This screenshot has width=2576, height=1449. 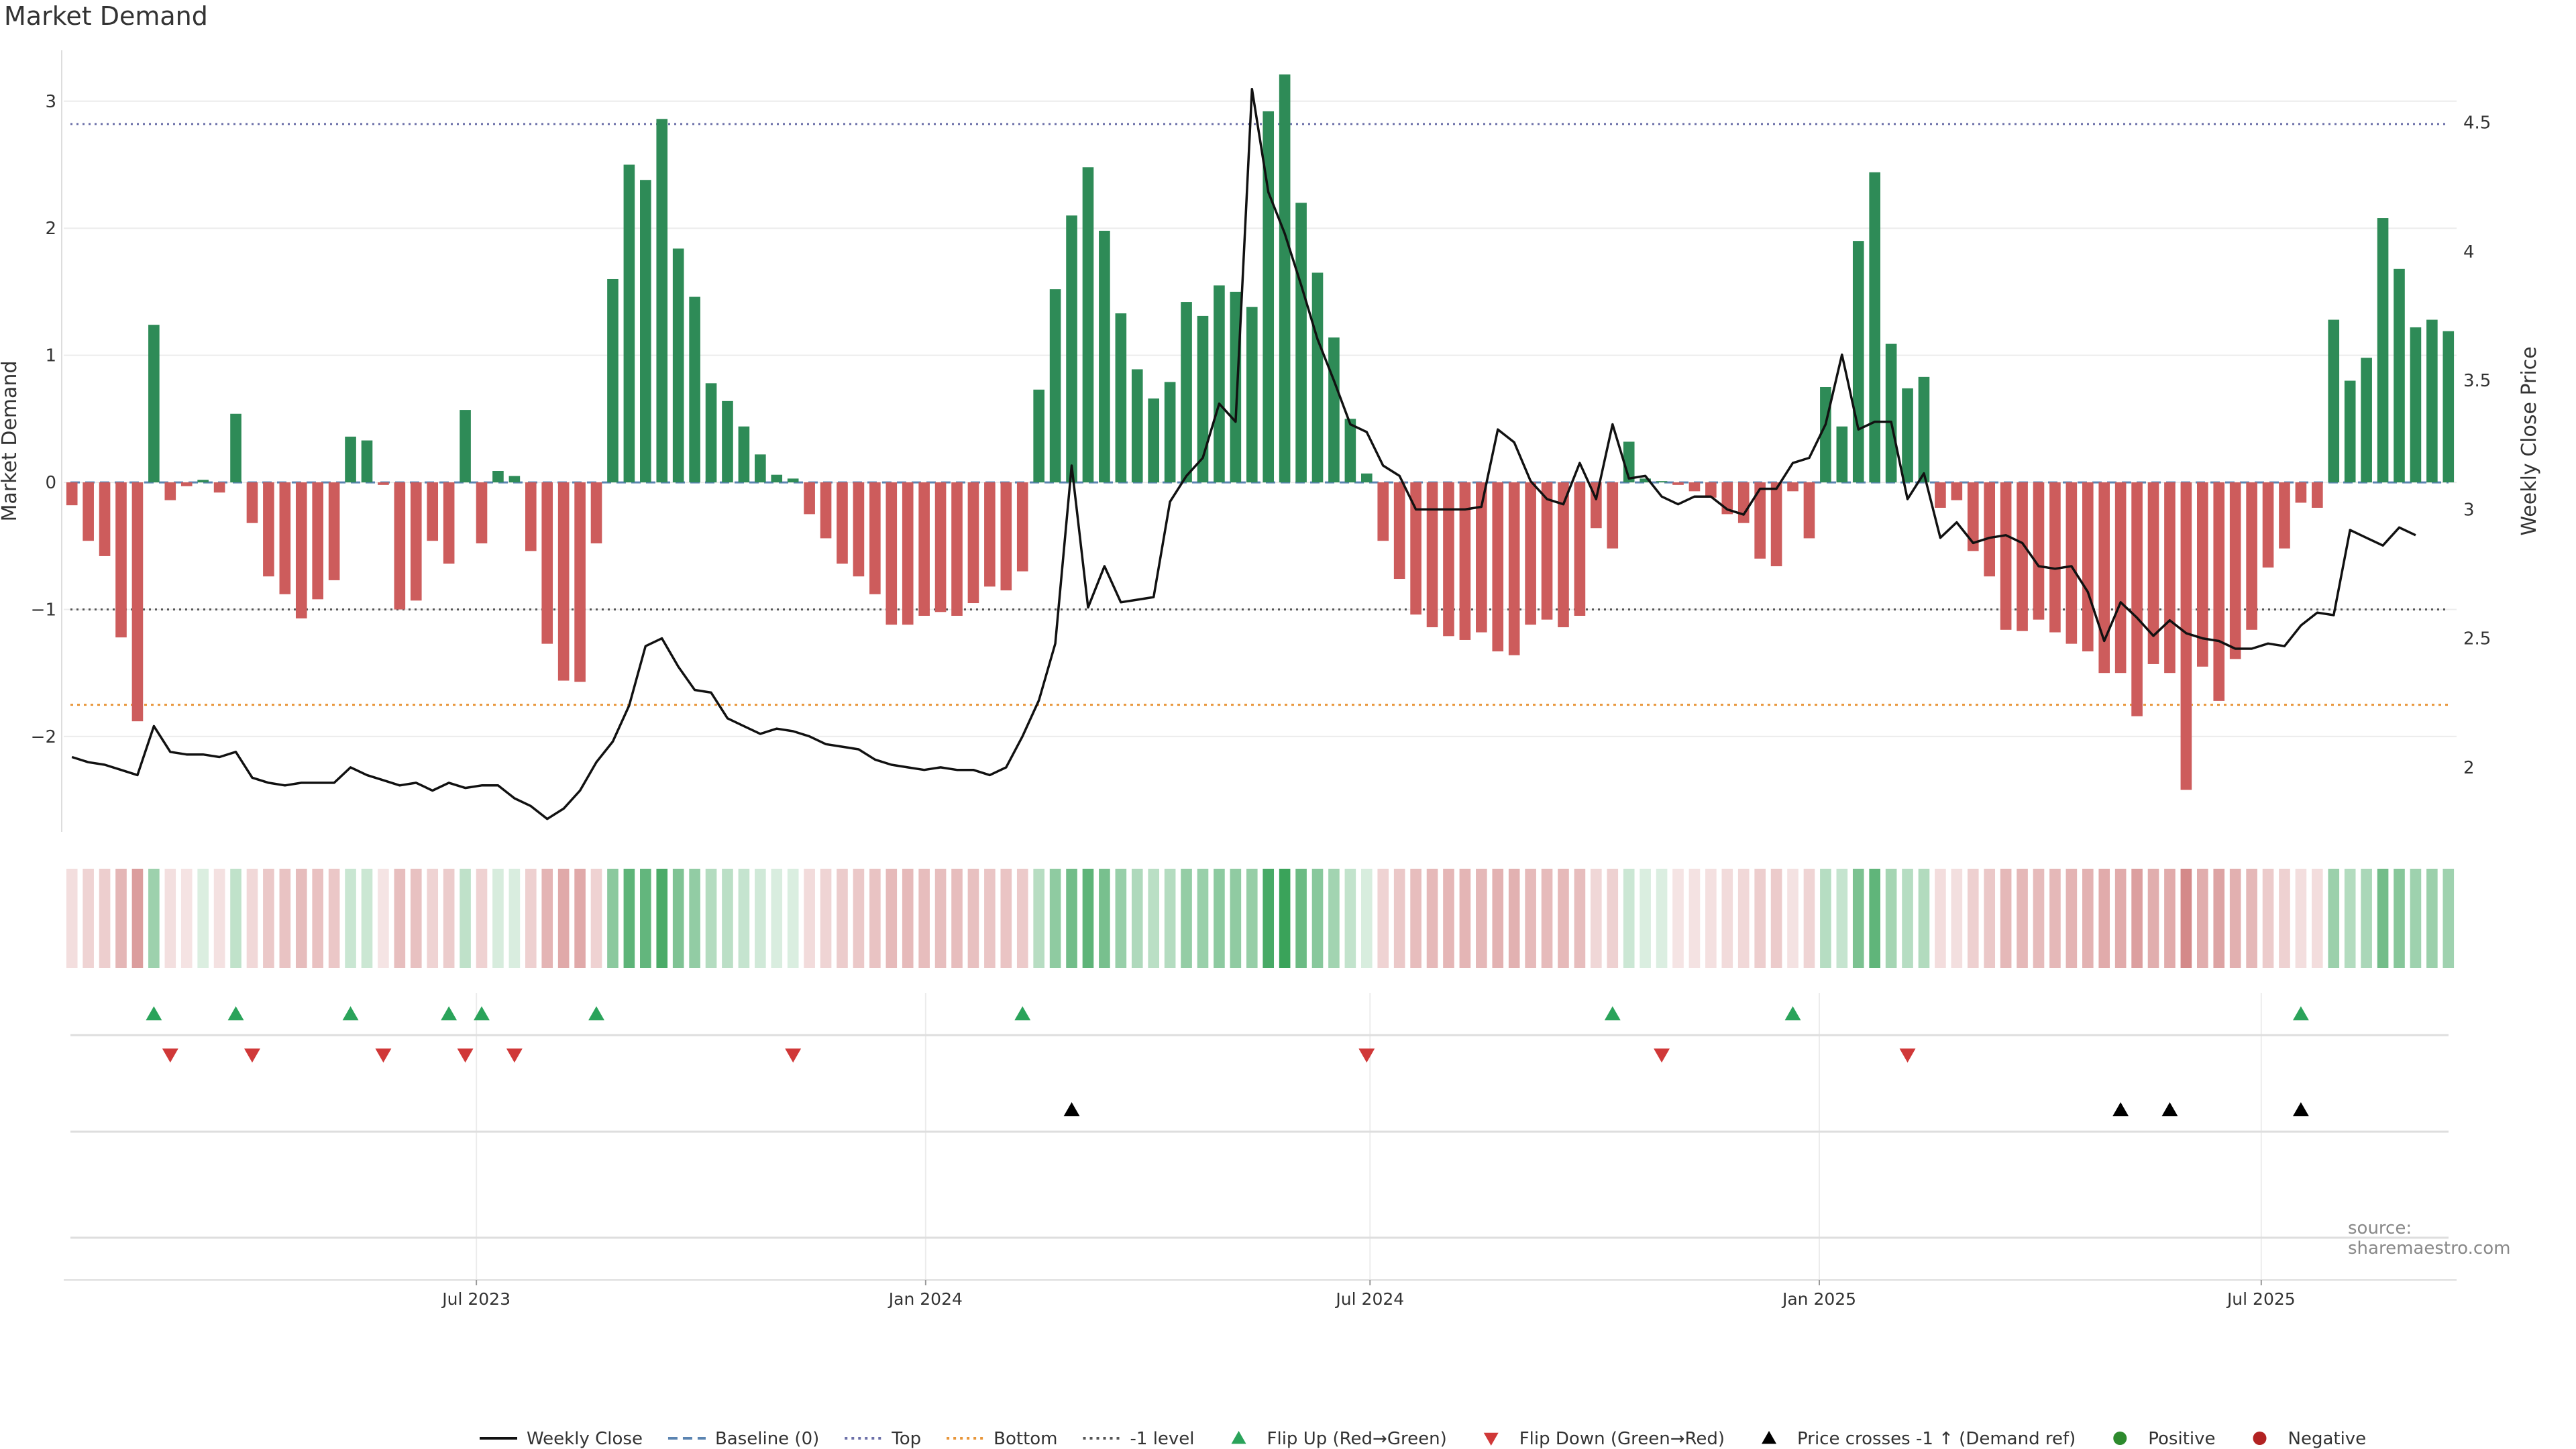 I want to click on right-tick-label: 3, so click(x=2469, y=510).